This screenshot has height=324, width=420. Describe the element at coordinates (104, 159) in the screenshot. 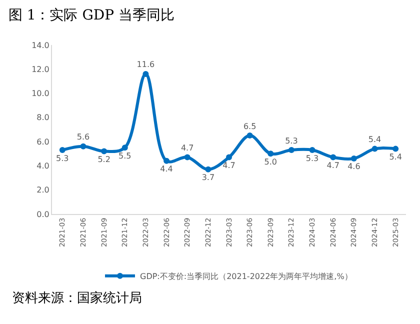

I see `data-label: 5.2` at that location.